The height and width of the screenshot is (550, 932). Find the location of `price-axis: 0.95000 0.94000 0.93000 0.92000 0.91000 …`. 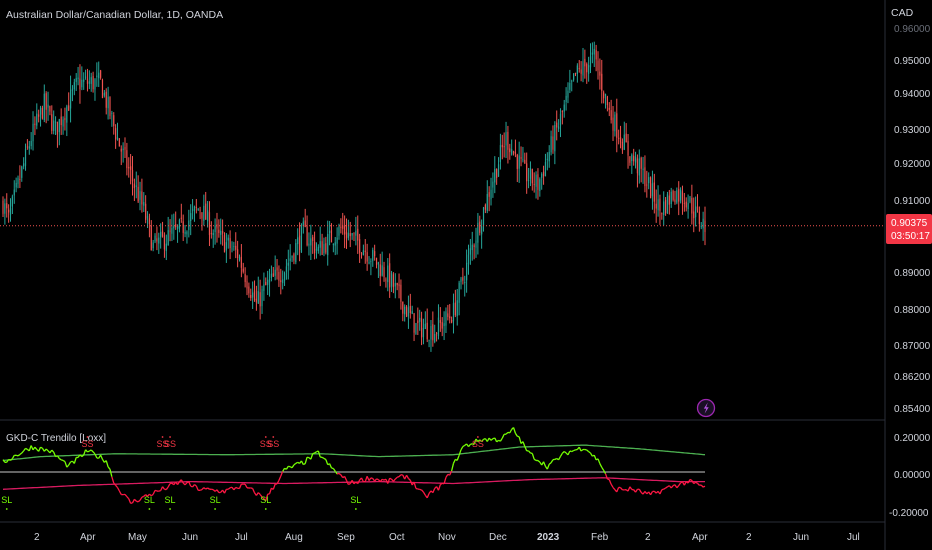

price-axis: 0.95000 0.94000 0.93000 0.92000 0.91000 … is located at coordinates (912, 235).